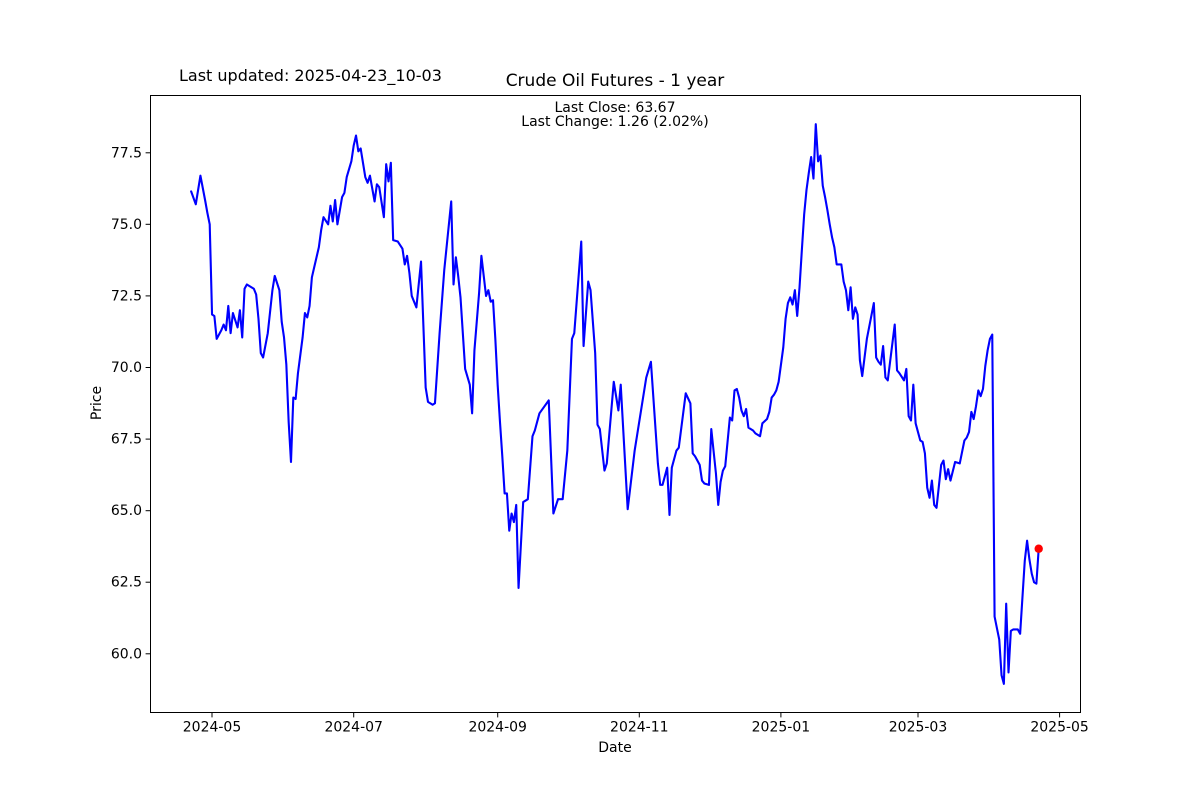  What do you see at coordinates (212, 728) in the screenshot?
I see `x-tick-label: 2024-05` at bounding box center [212, 728].